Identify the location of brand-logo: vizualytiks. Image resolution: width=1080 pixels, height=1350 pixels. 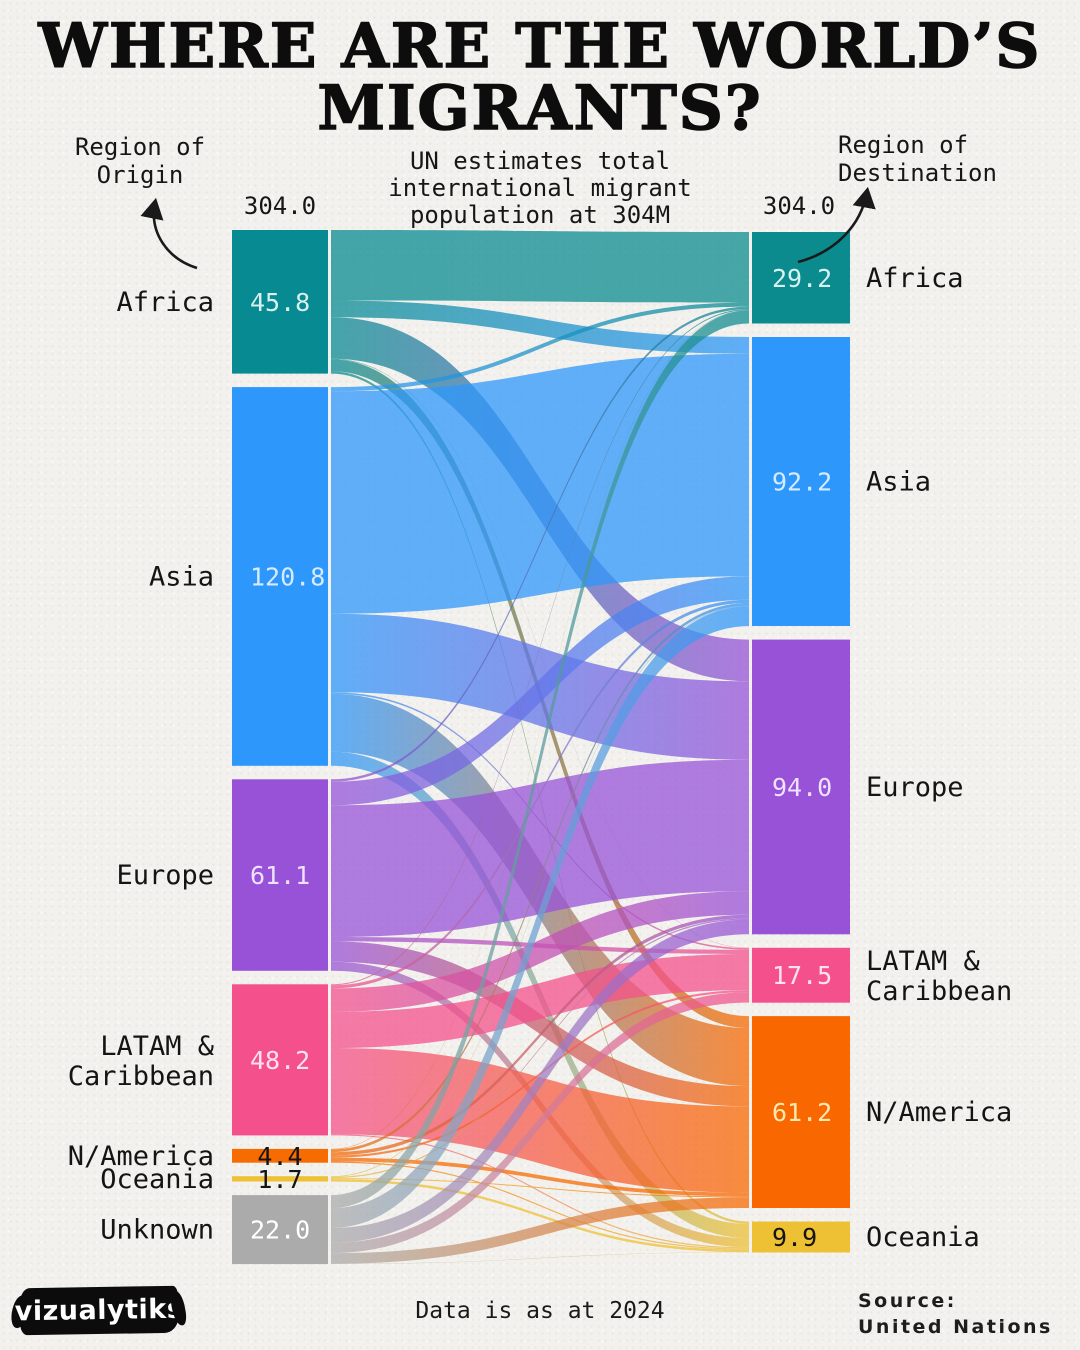
(99, 1310).